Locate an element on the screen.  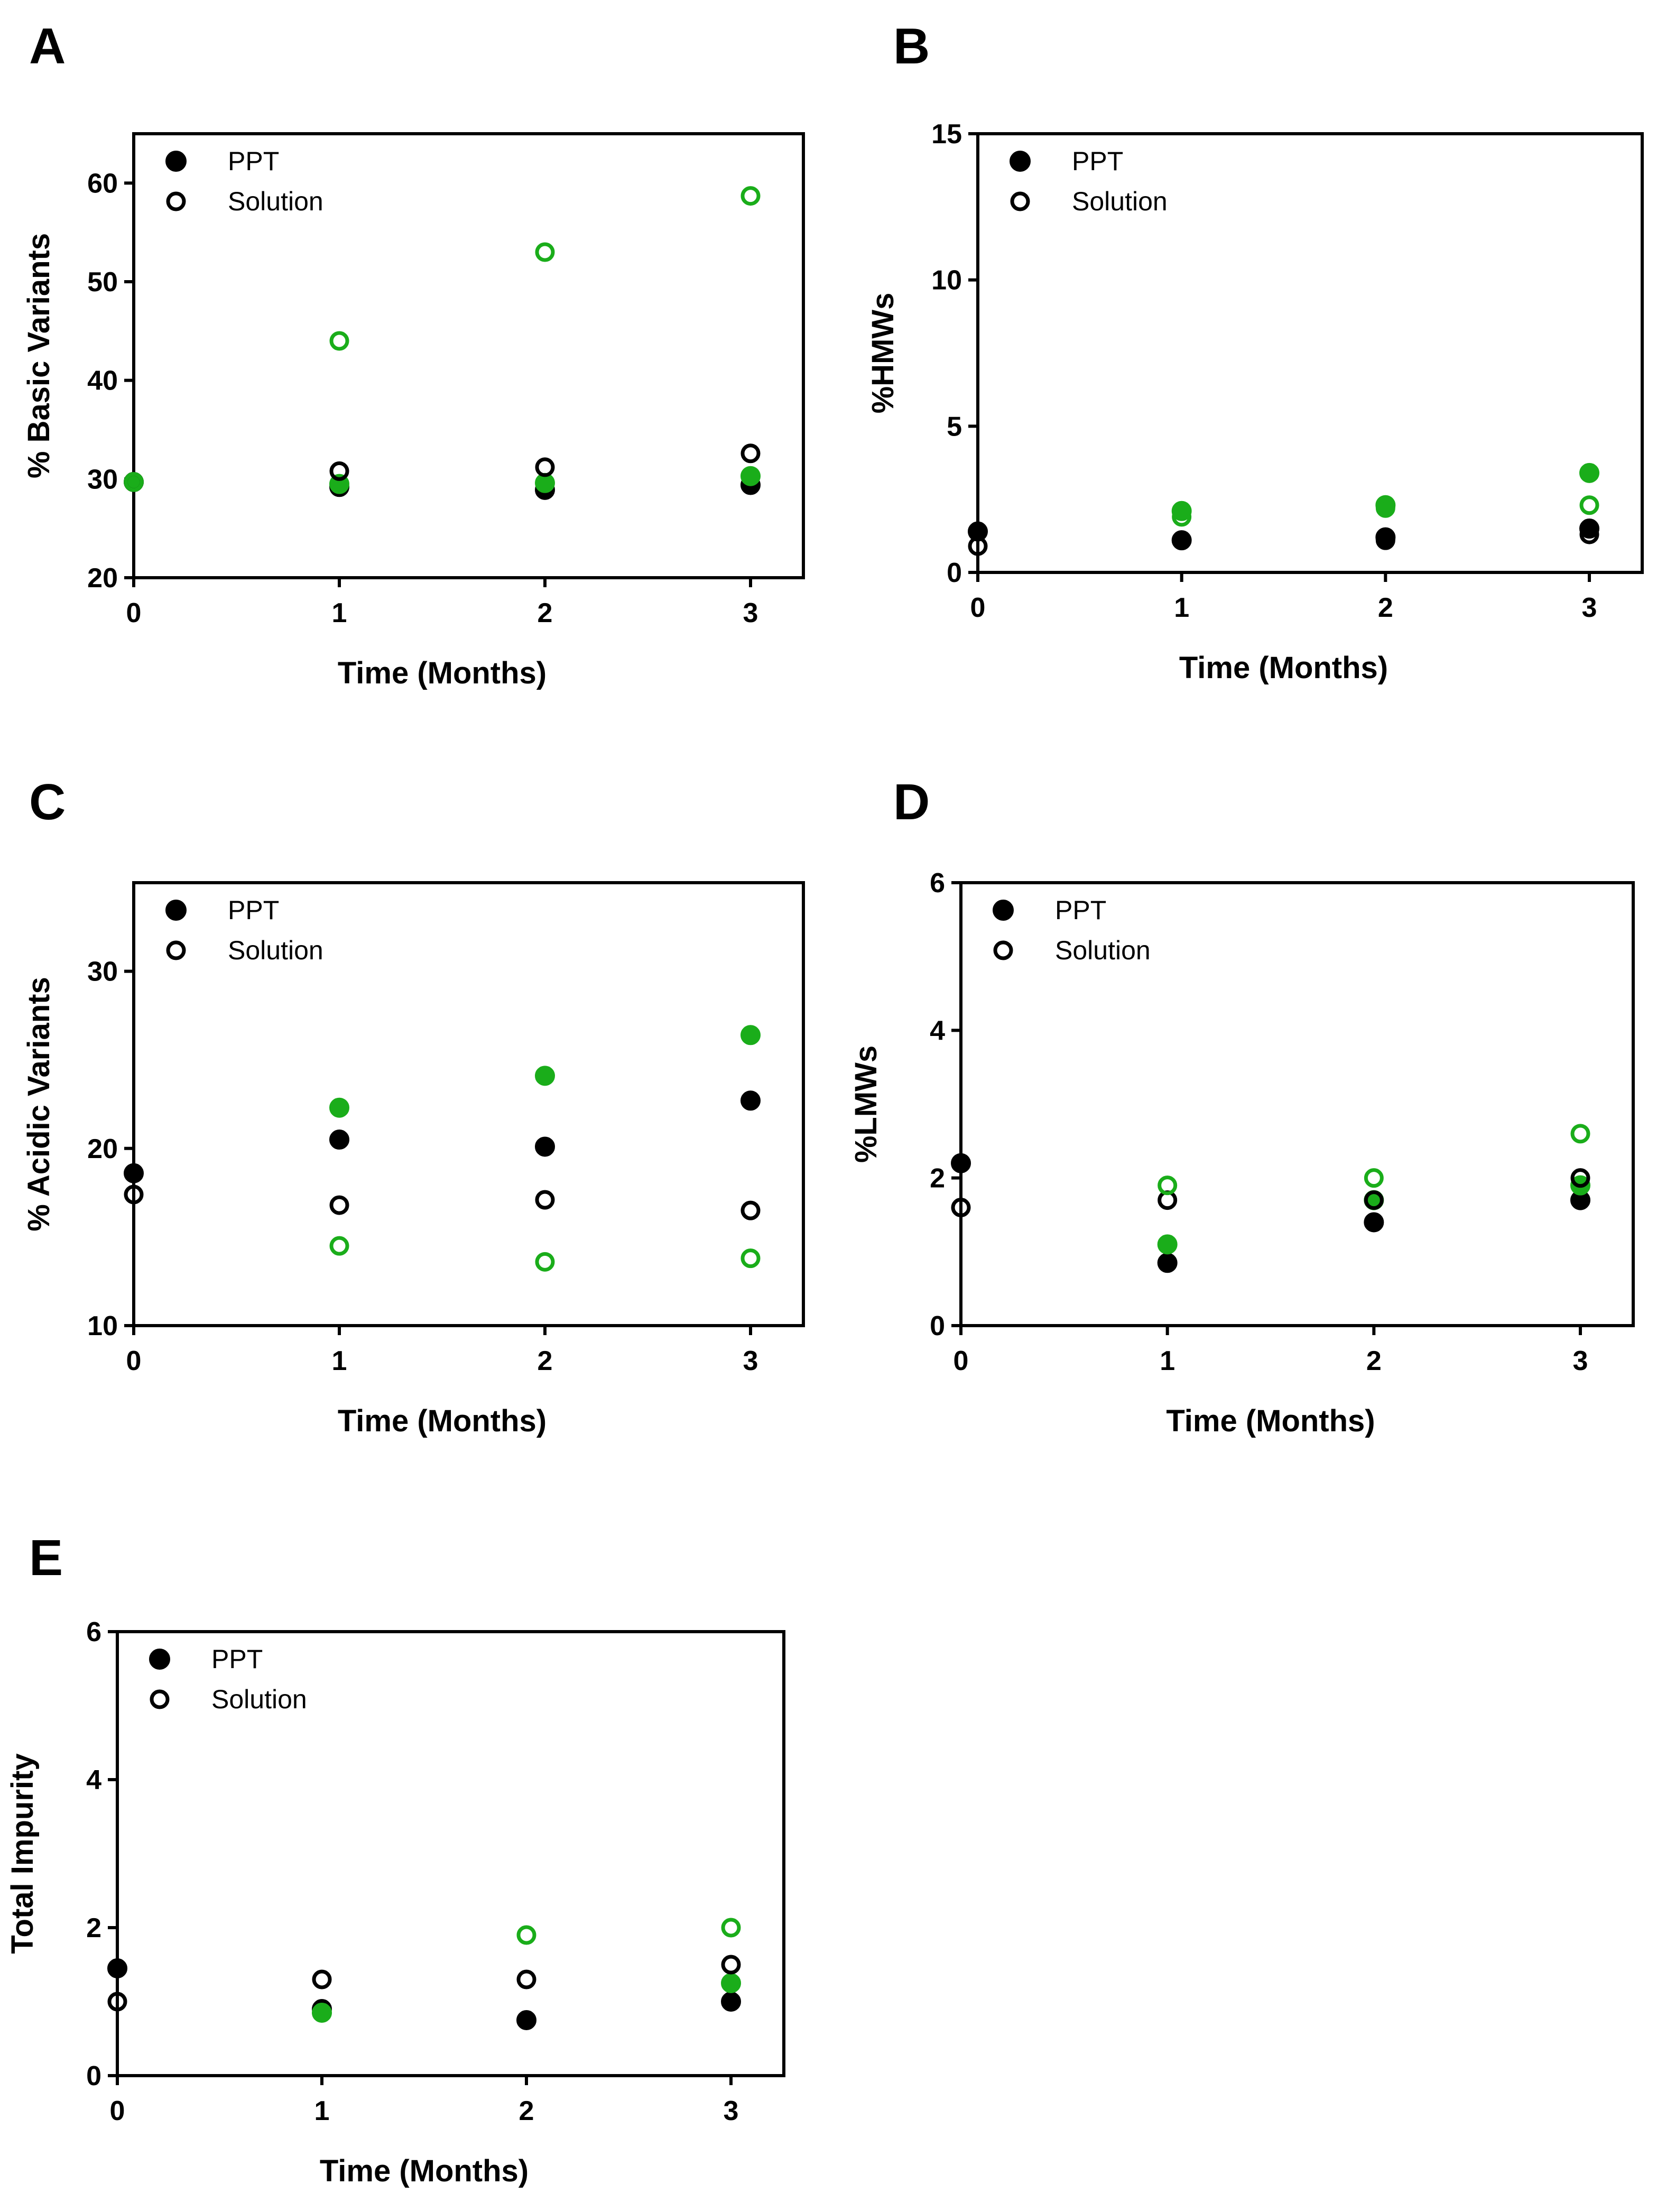
y-axis-title: %LMWs is located at coordinates (866, 1104).